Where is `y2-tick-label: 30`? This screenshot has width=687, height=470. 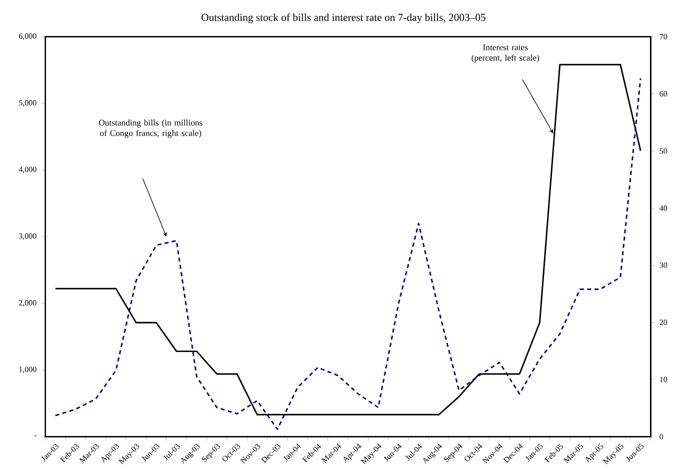
y2-tick-label: 30 is located at coordinates (664, 265).